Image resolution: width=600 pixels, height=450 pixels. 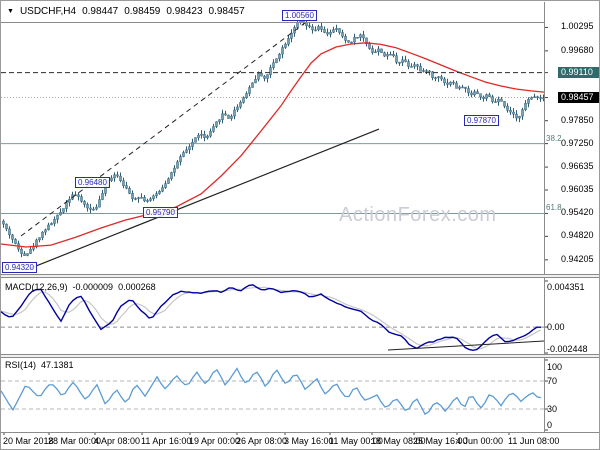 What do you see at coordinates (300, 356) in the screenshot?
I see `panel-separator-rsi` at bounding box center [300, 356].